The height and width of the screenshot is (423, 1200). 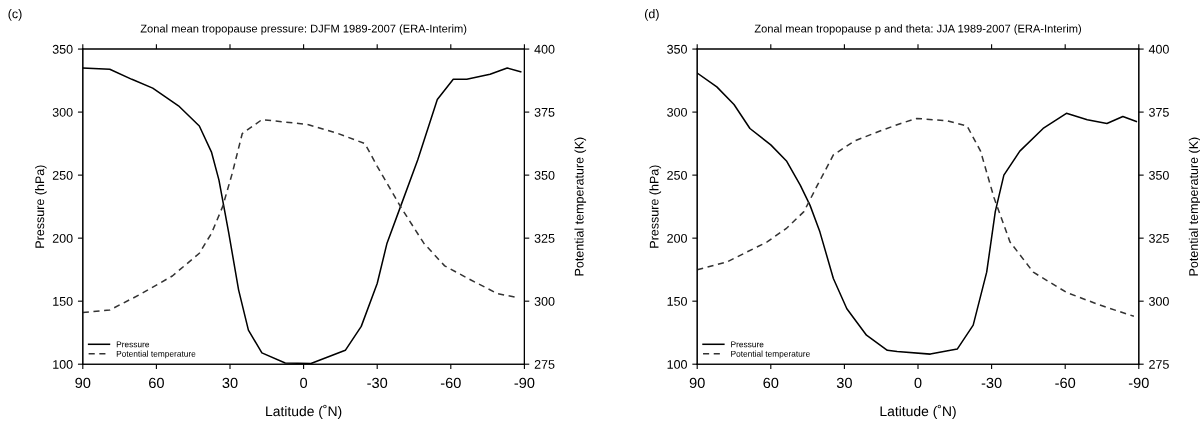 What do you see at coordinates (917, 29) in the screenshot?
I see `chart-title: Zonal mean tropopause p and theta: JJA 1989-2007 (ERA-Interim)` at bounding box center [917, 29].